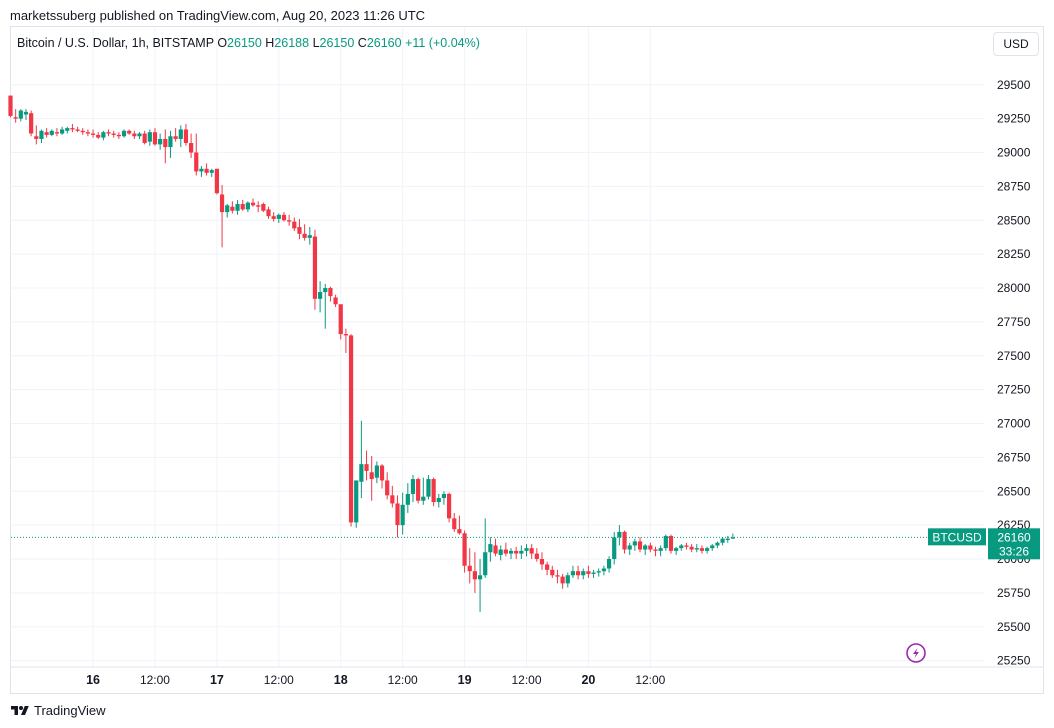  Describe the element at coordinates (270, 43) in the screenshot. I see `high-label: H` at that location.